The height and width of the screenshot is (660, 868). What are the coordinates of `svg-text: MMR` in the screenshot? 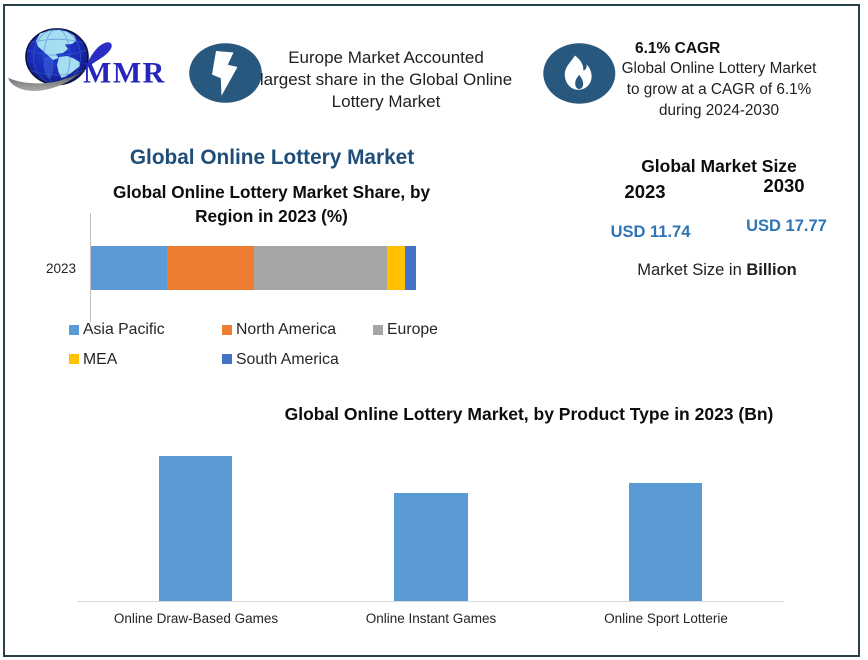 It's located at (124, 73).